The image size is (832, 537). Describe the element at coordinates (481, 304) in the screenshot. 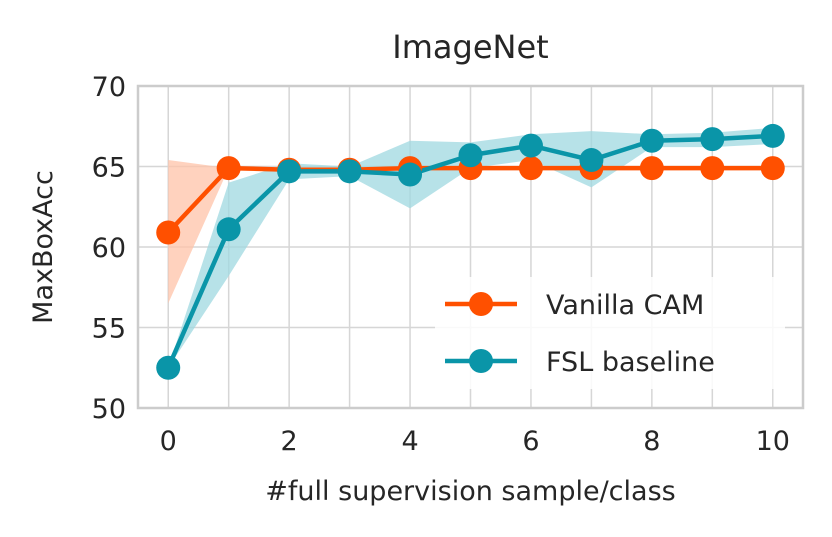

I see `legend-marker-vanilla-cam` at that location.